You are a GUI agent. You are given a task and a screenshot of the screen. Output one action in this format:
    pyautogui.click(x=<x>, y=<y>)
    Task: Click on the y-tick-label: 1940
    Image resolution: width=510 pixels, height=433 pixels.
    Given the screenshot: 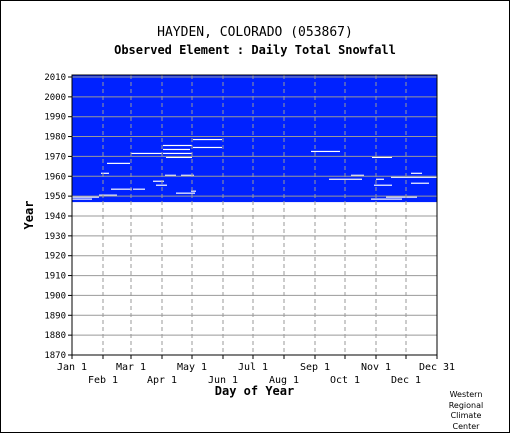 What is the action you would take?
    pyautogui.click(x=55, y=217)
    